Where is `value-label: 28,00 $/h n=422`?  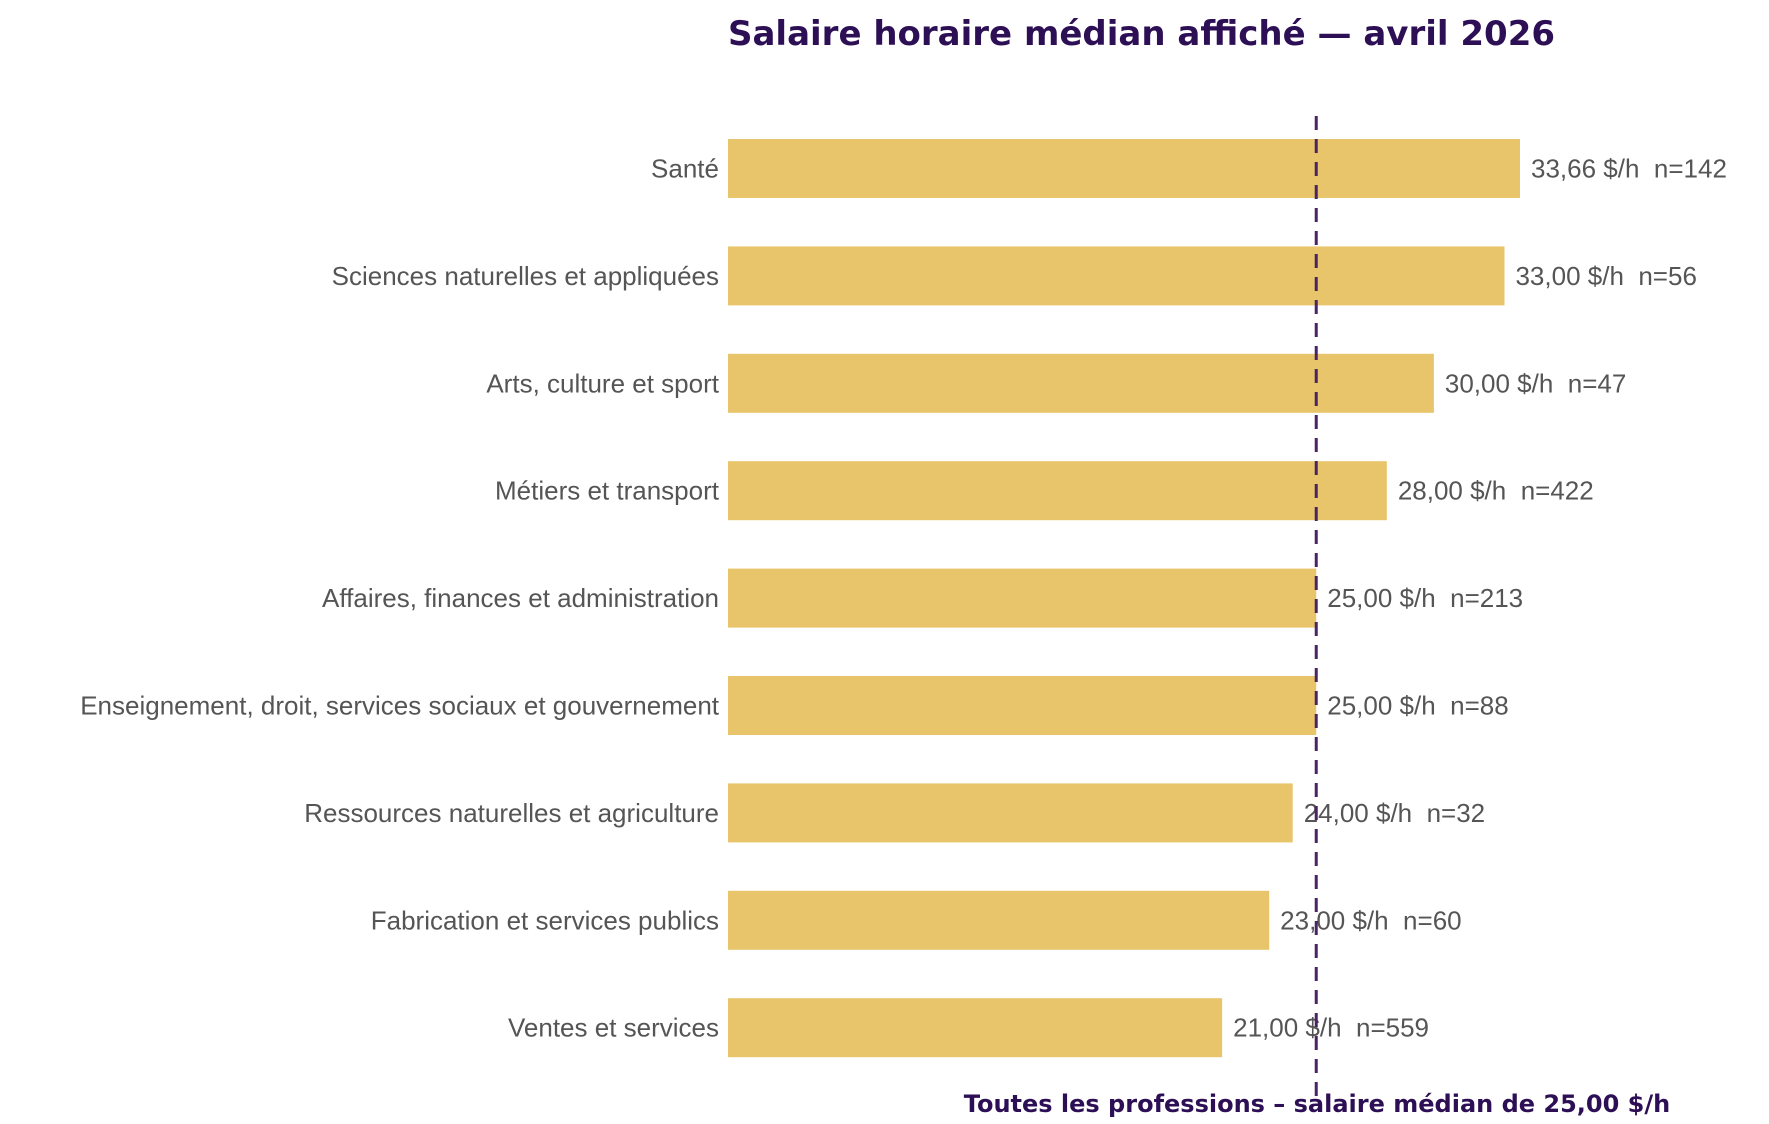 value-label: 28,00 $/h n=422 is located at coordinates (1496, 491).